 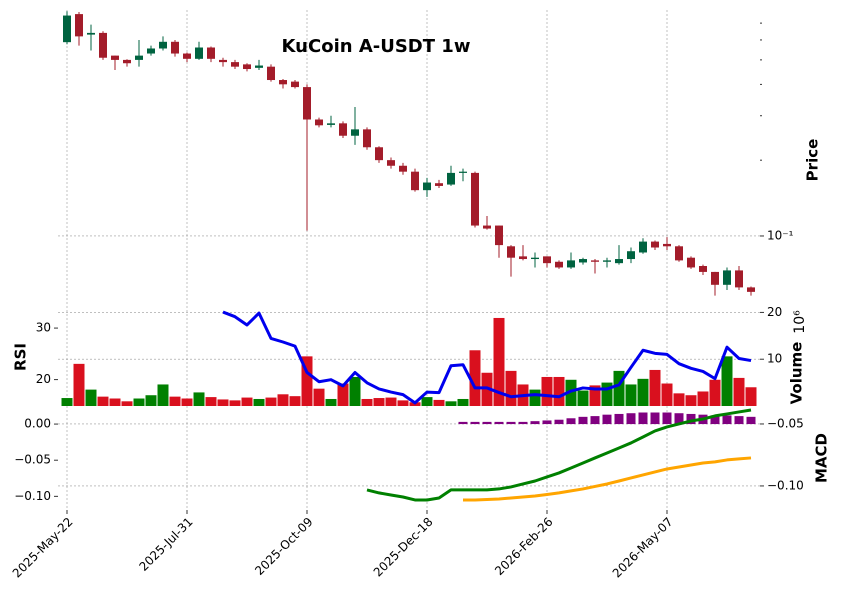 What do you see at coordinates (822, 458) in the screenshot?
I see `macd-axis-label: MACD` at bounding box center [822, 458].